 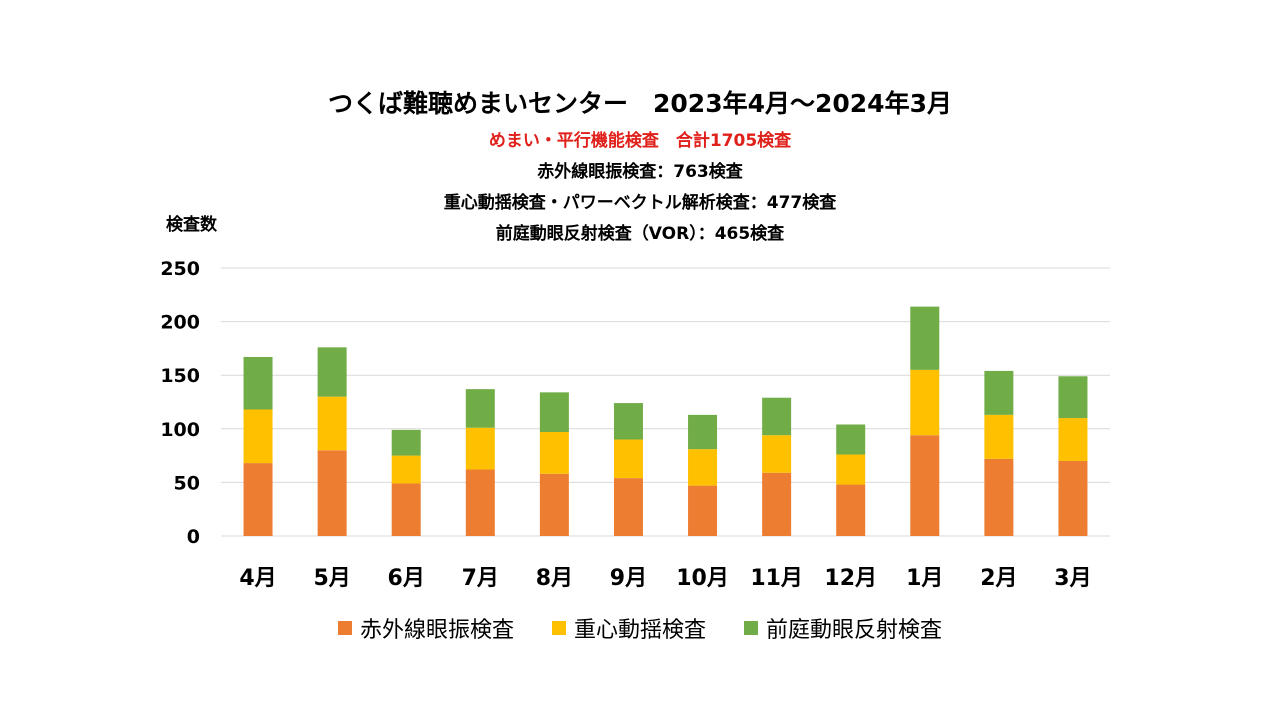 I want to click on y-tick-label: 200, so click(x=180, y=323).